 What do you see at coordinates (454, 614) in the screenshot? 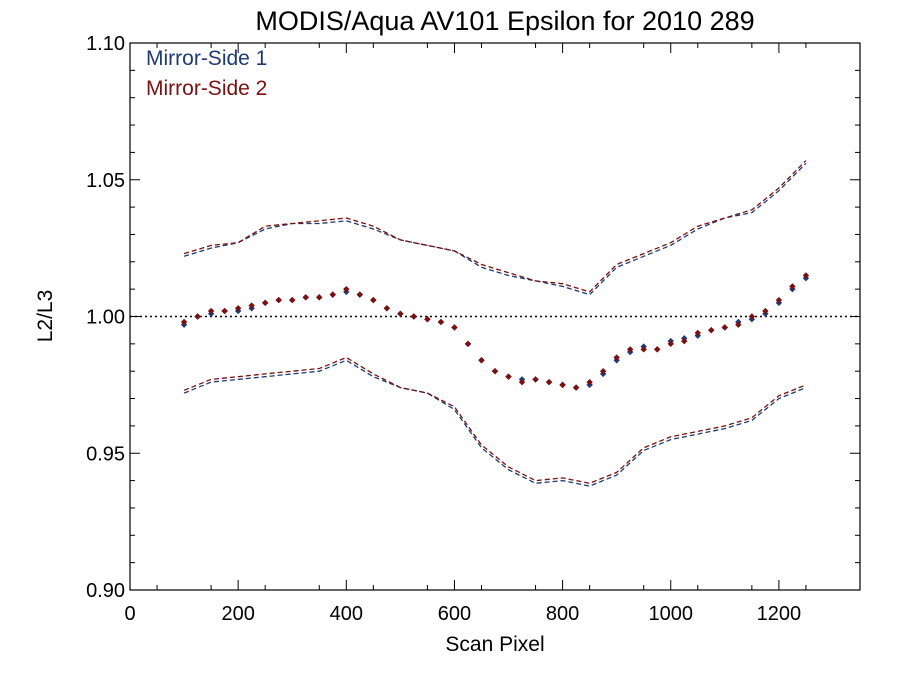
I see `x-tick-label: 600` at bounding box center [454, 614].